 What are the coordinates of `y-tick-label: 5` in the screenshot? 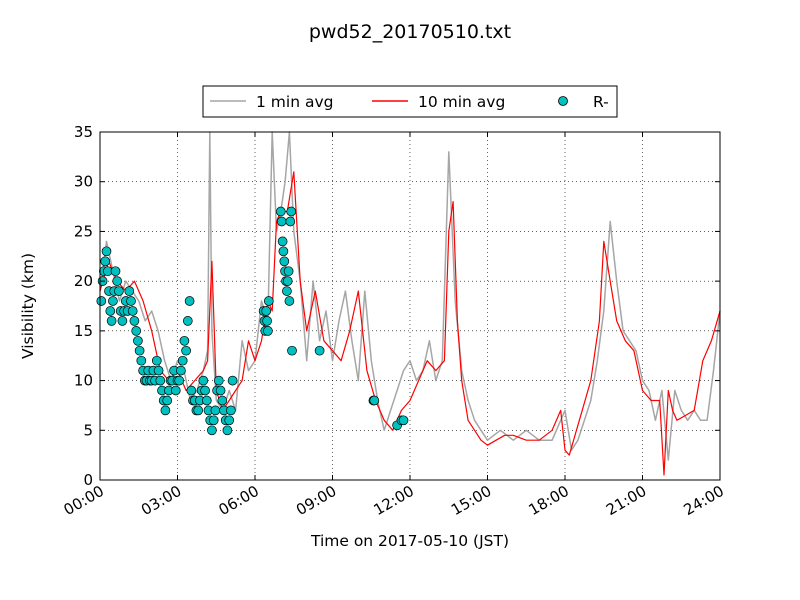 It's located at (88, 430).